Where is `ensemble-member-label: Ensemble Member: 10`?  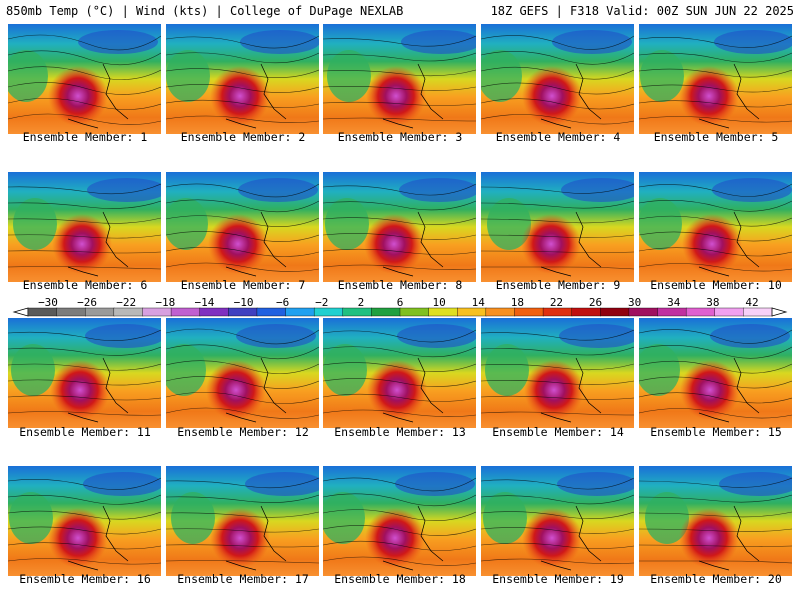
ensemble-member-label: Ensemble Member: 10 is located at coordinates (716, 285).